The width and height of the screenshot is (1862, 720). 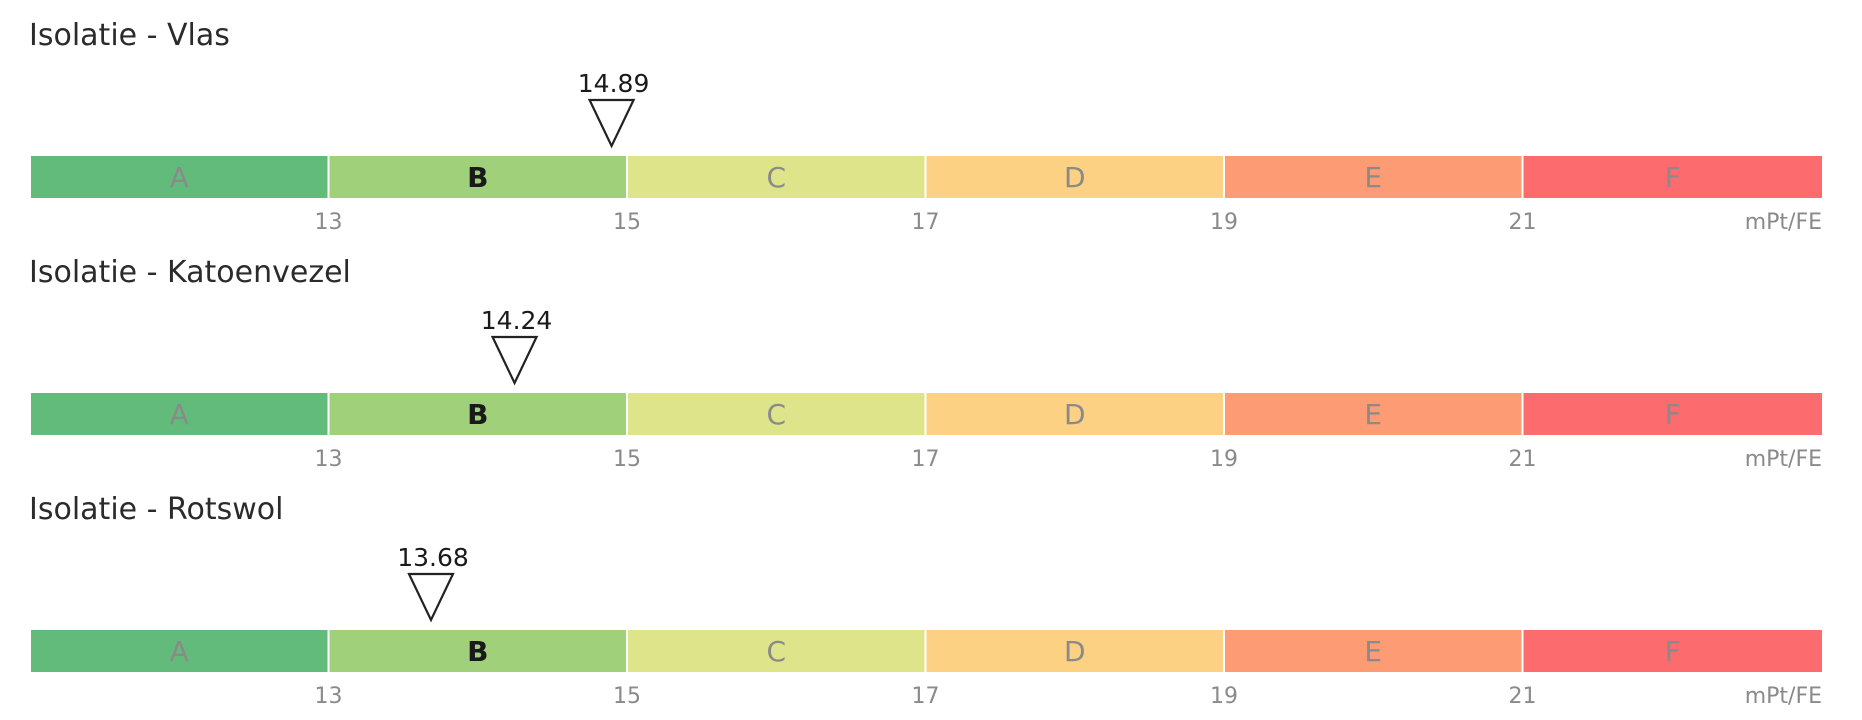 What do you see at coordinates (614, 83) in the screenshot?
I see `value-label: 14.89` at bounding box center [614, 83].